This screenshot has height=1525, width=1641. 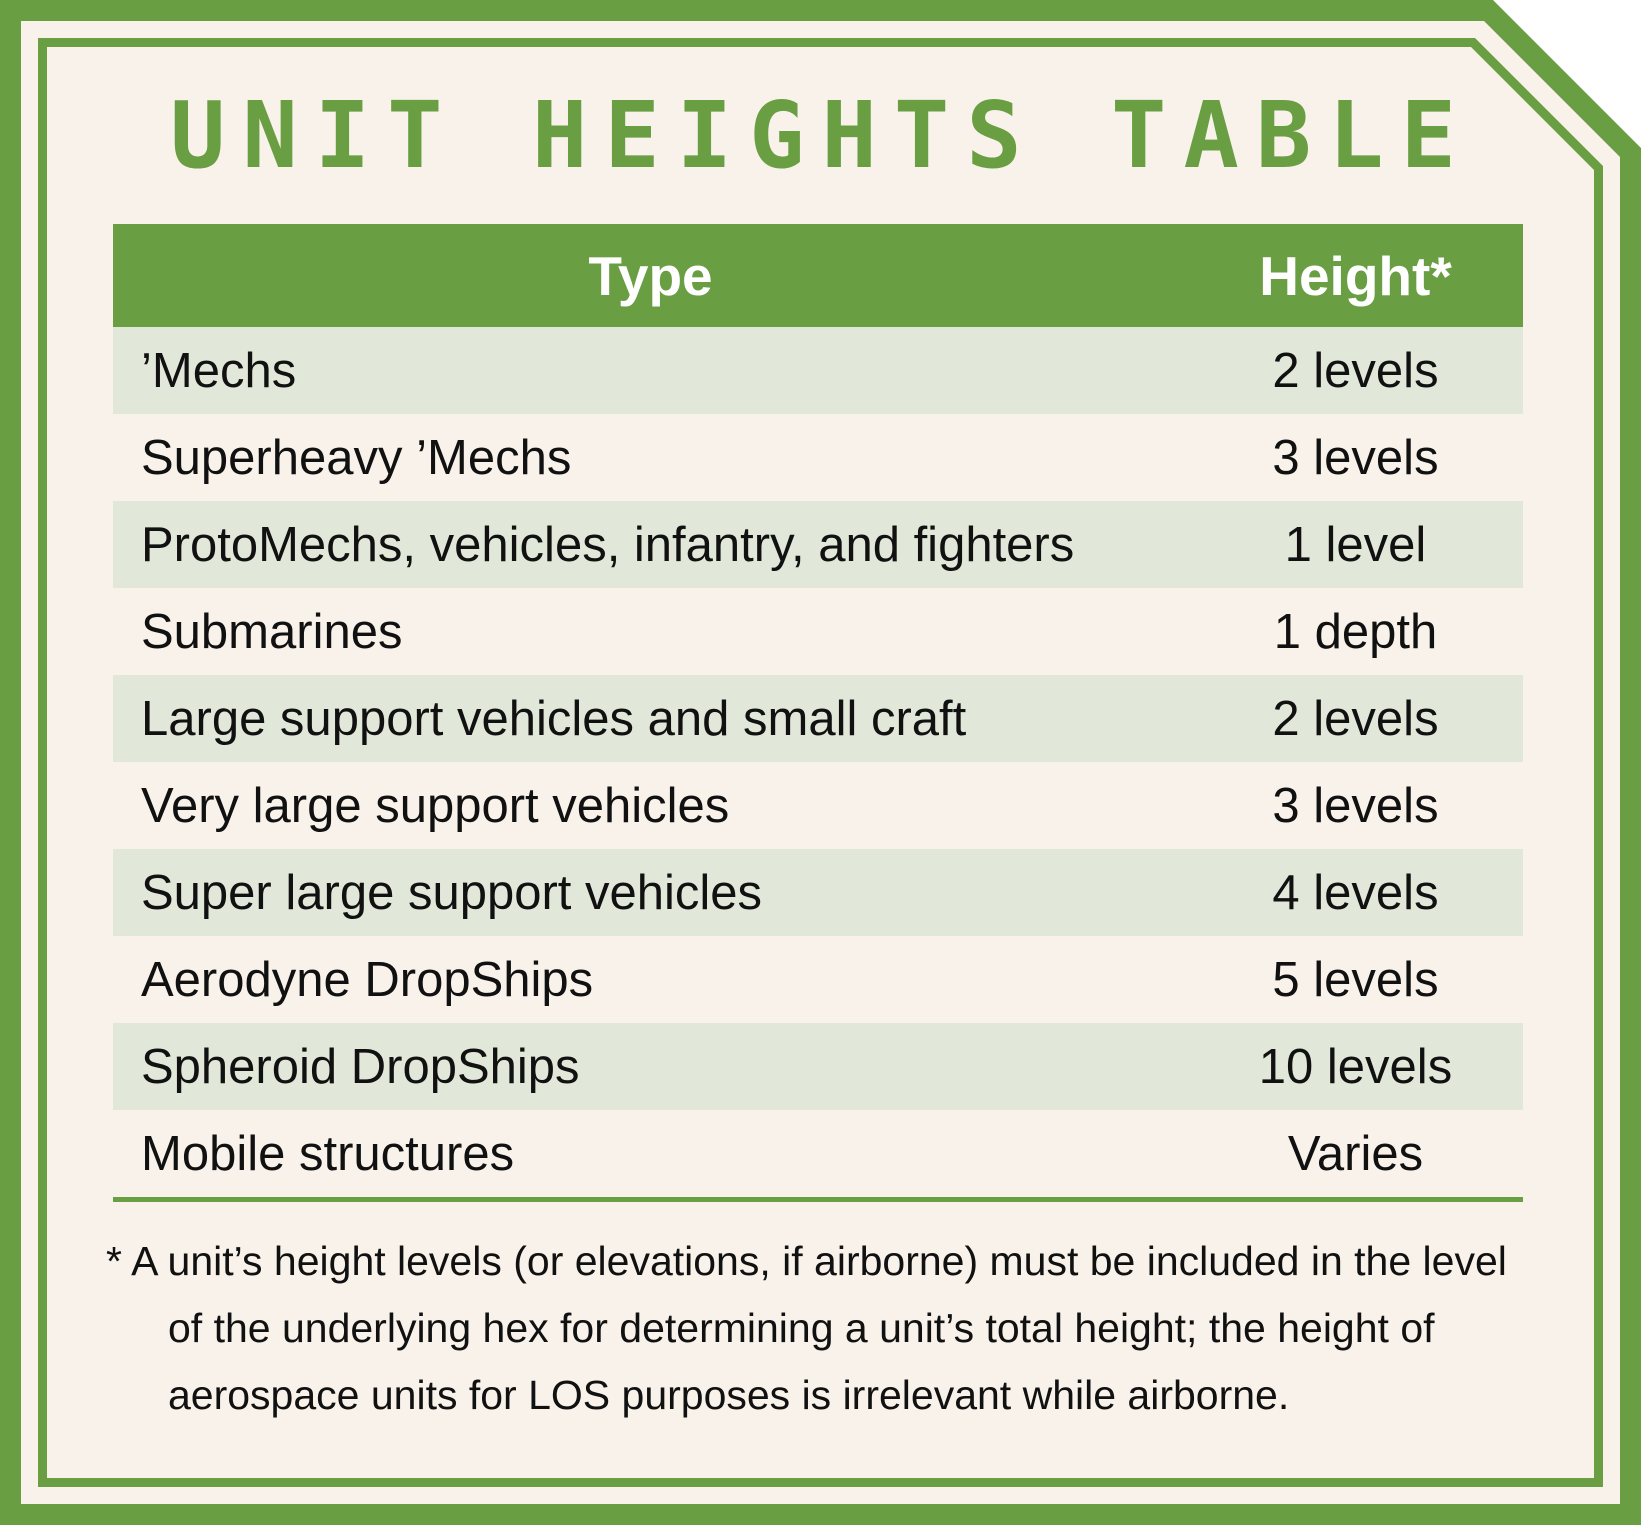 What do you see at coordinates (1355, 1156) in the screenshot?
I see `unit-height-cell: Varies` at bounding box center [1355, 1156].